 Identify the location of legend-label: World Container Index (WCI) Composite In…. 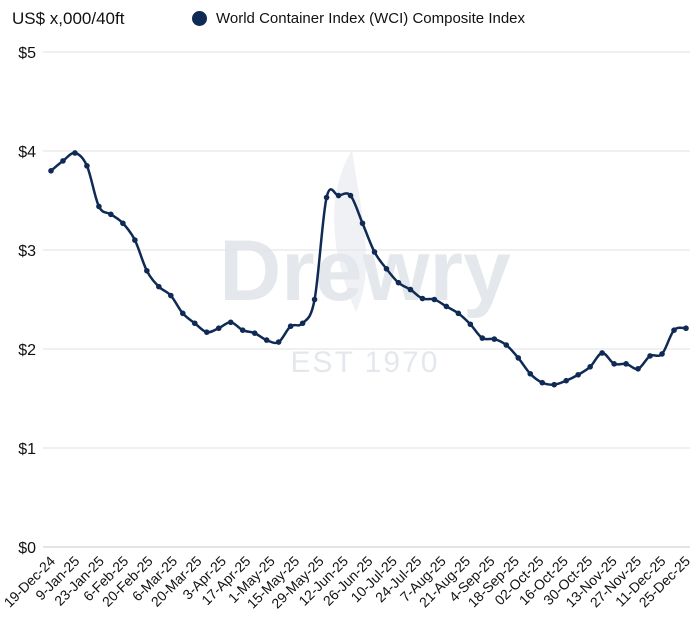
(371, 18).